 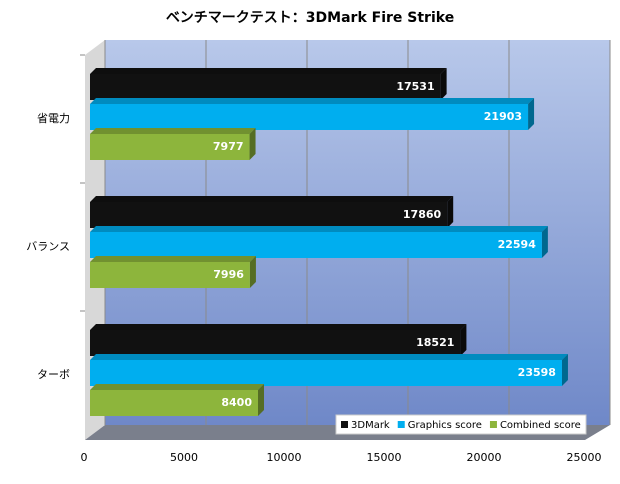 What do you see at coordinates (435, 342) in the screenshot?
I see `value-label: 18521` at bounding box center [435, 342].